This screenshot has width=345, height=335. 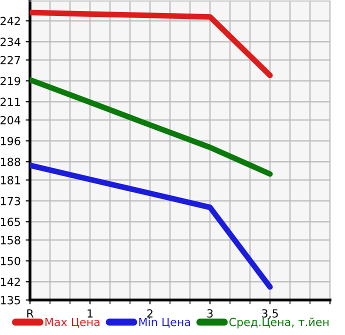 I want to click on x-tick-label: 2, so click(x=149, y=313).